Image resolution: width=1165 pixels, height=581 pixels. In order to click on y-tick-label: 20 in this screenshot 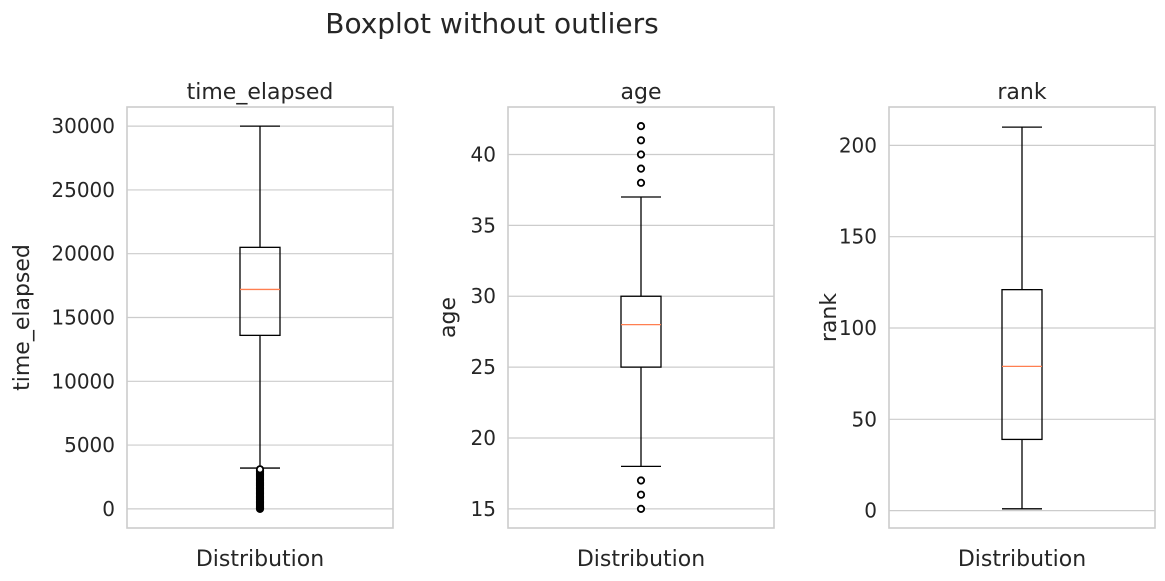, I will do `click(483, 438)`.